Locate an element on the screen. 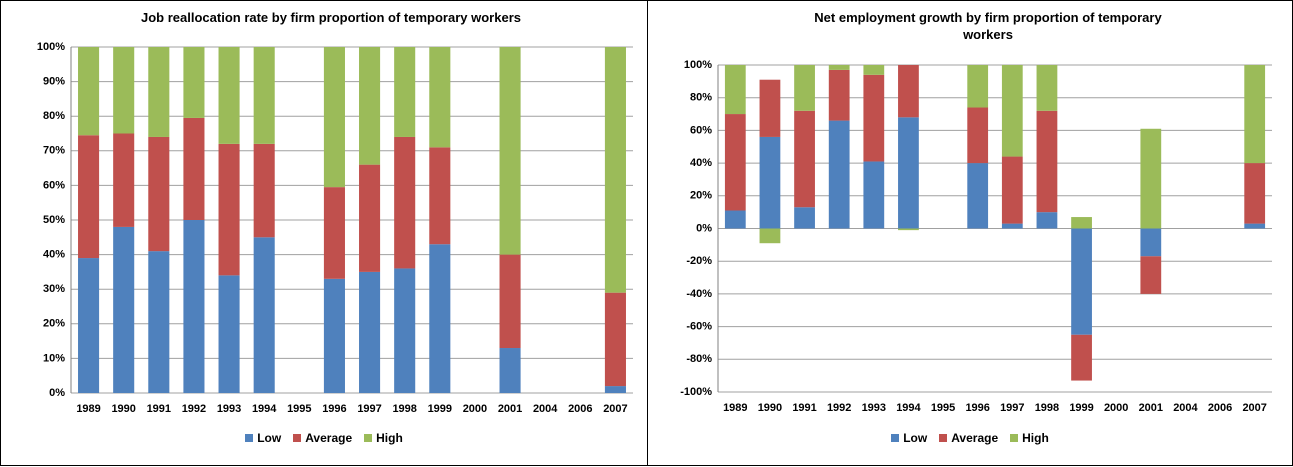 This screenshot has height=467, width=1293. x-tick-label: 1998 is located at coordinates (404, 409).